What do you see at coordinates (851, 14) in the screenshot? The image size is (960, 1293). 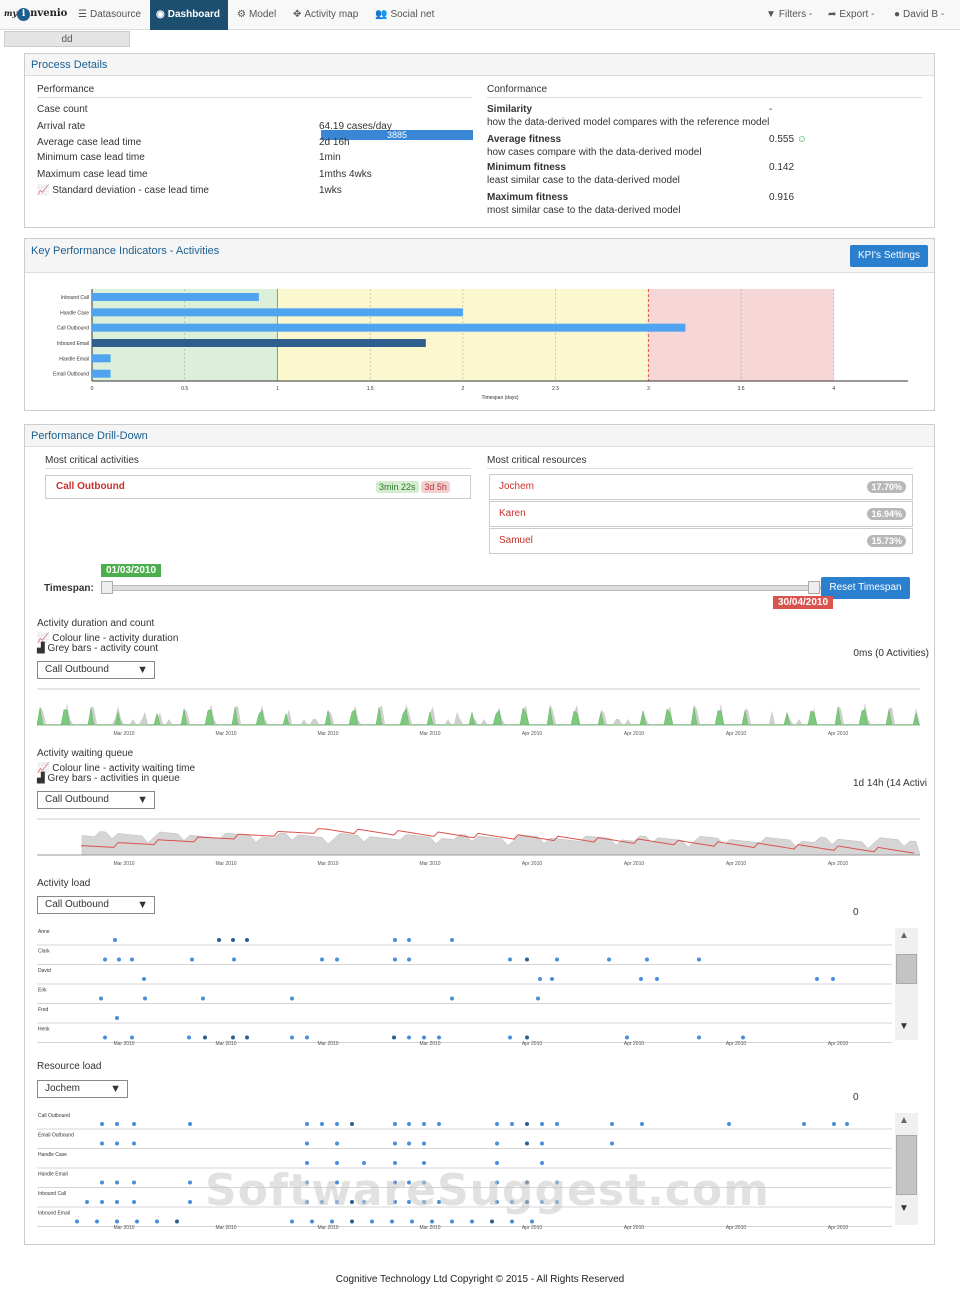 I see `export-menu: ➦ Export -` at bounding box center [851, 14].